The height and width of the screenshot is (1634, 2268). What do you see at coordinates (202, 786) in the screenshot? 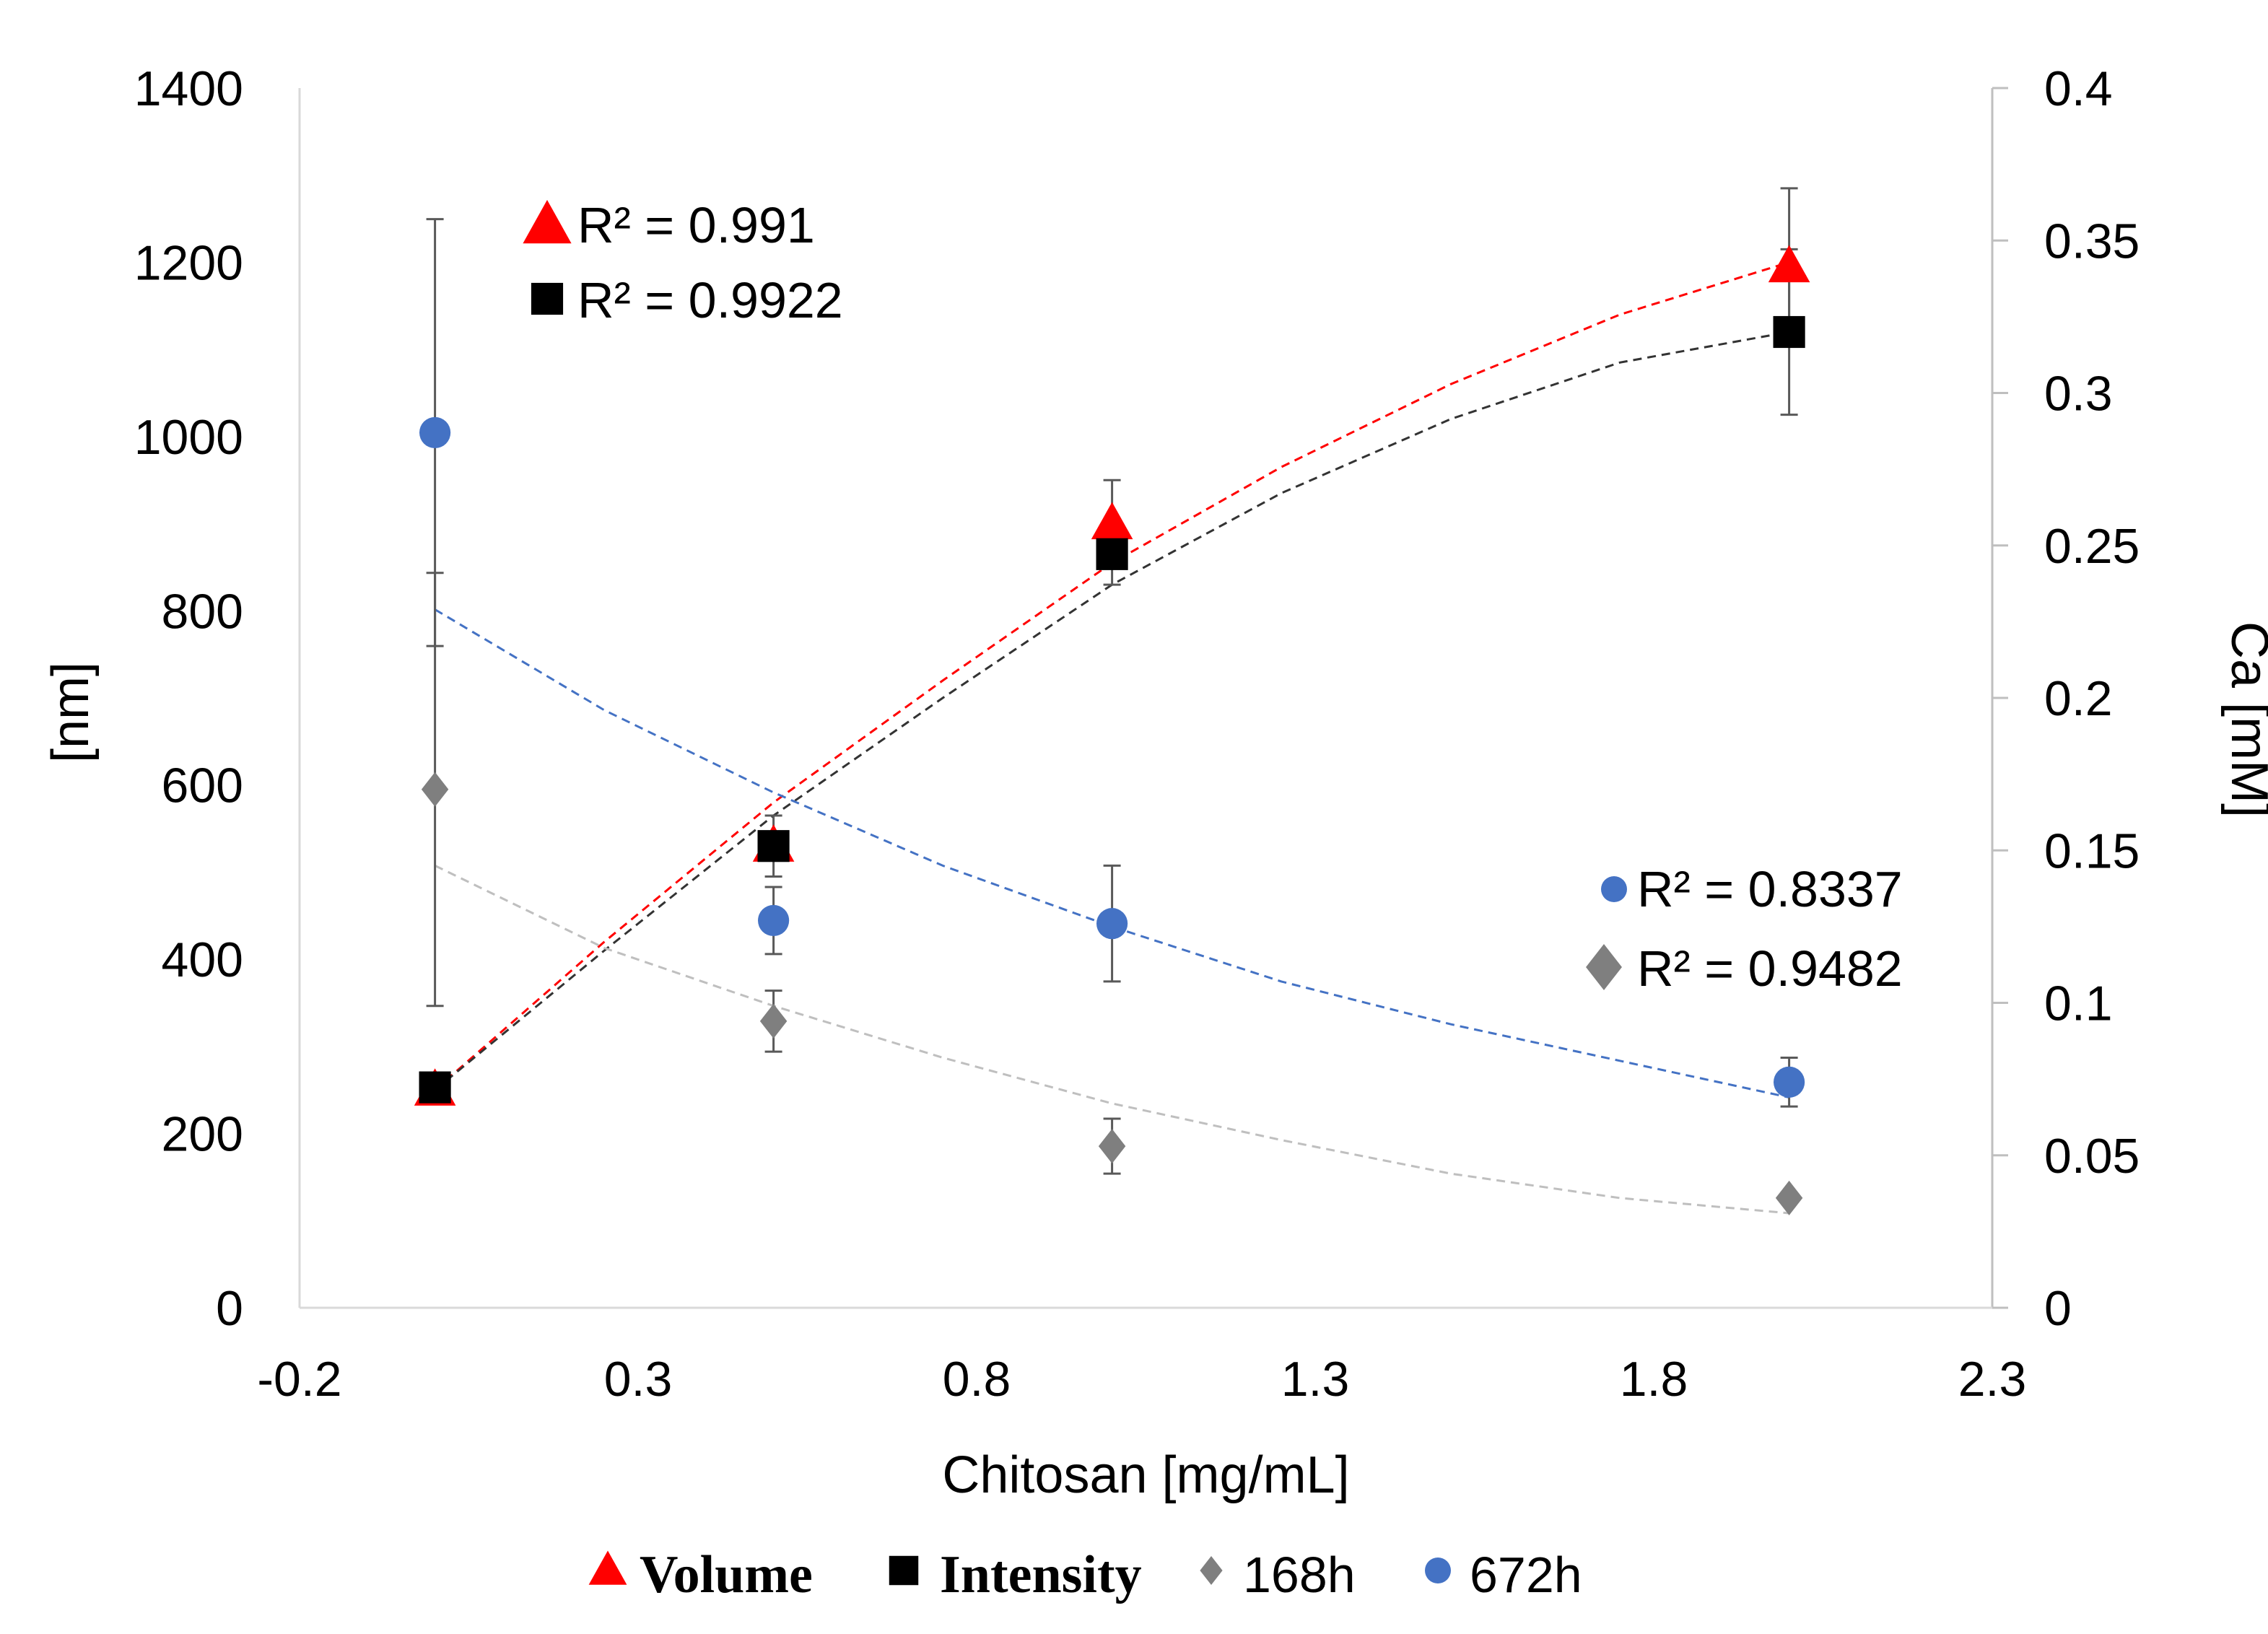
I see `y-tick-label: 600` at bounding box center [202, 786].